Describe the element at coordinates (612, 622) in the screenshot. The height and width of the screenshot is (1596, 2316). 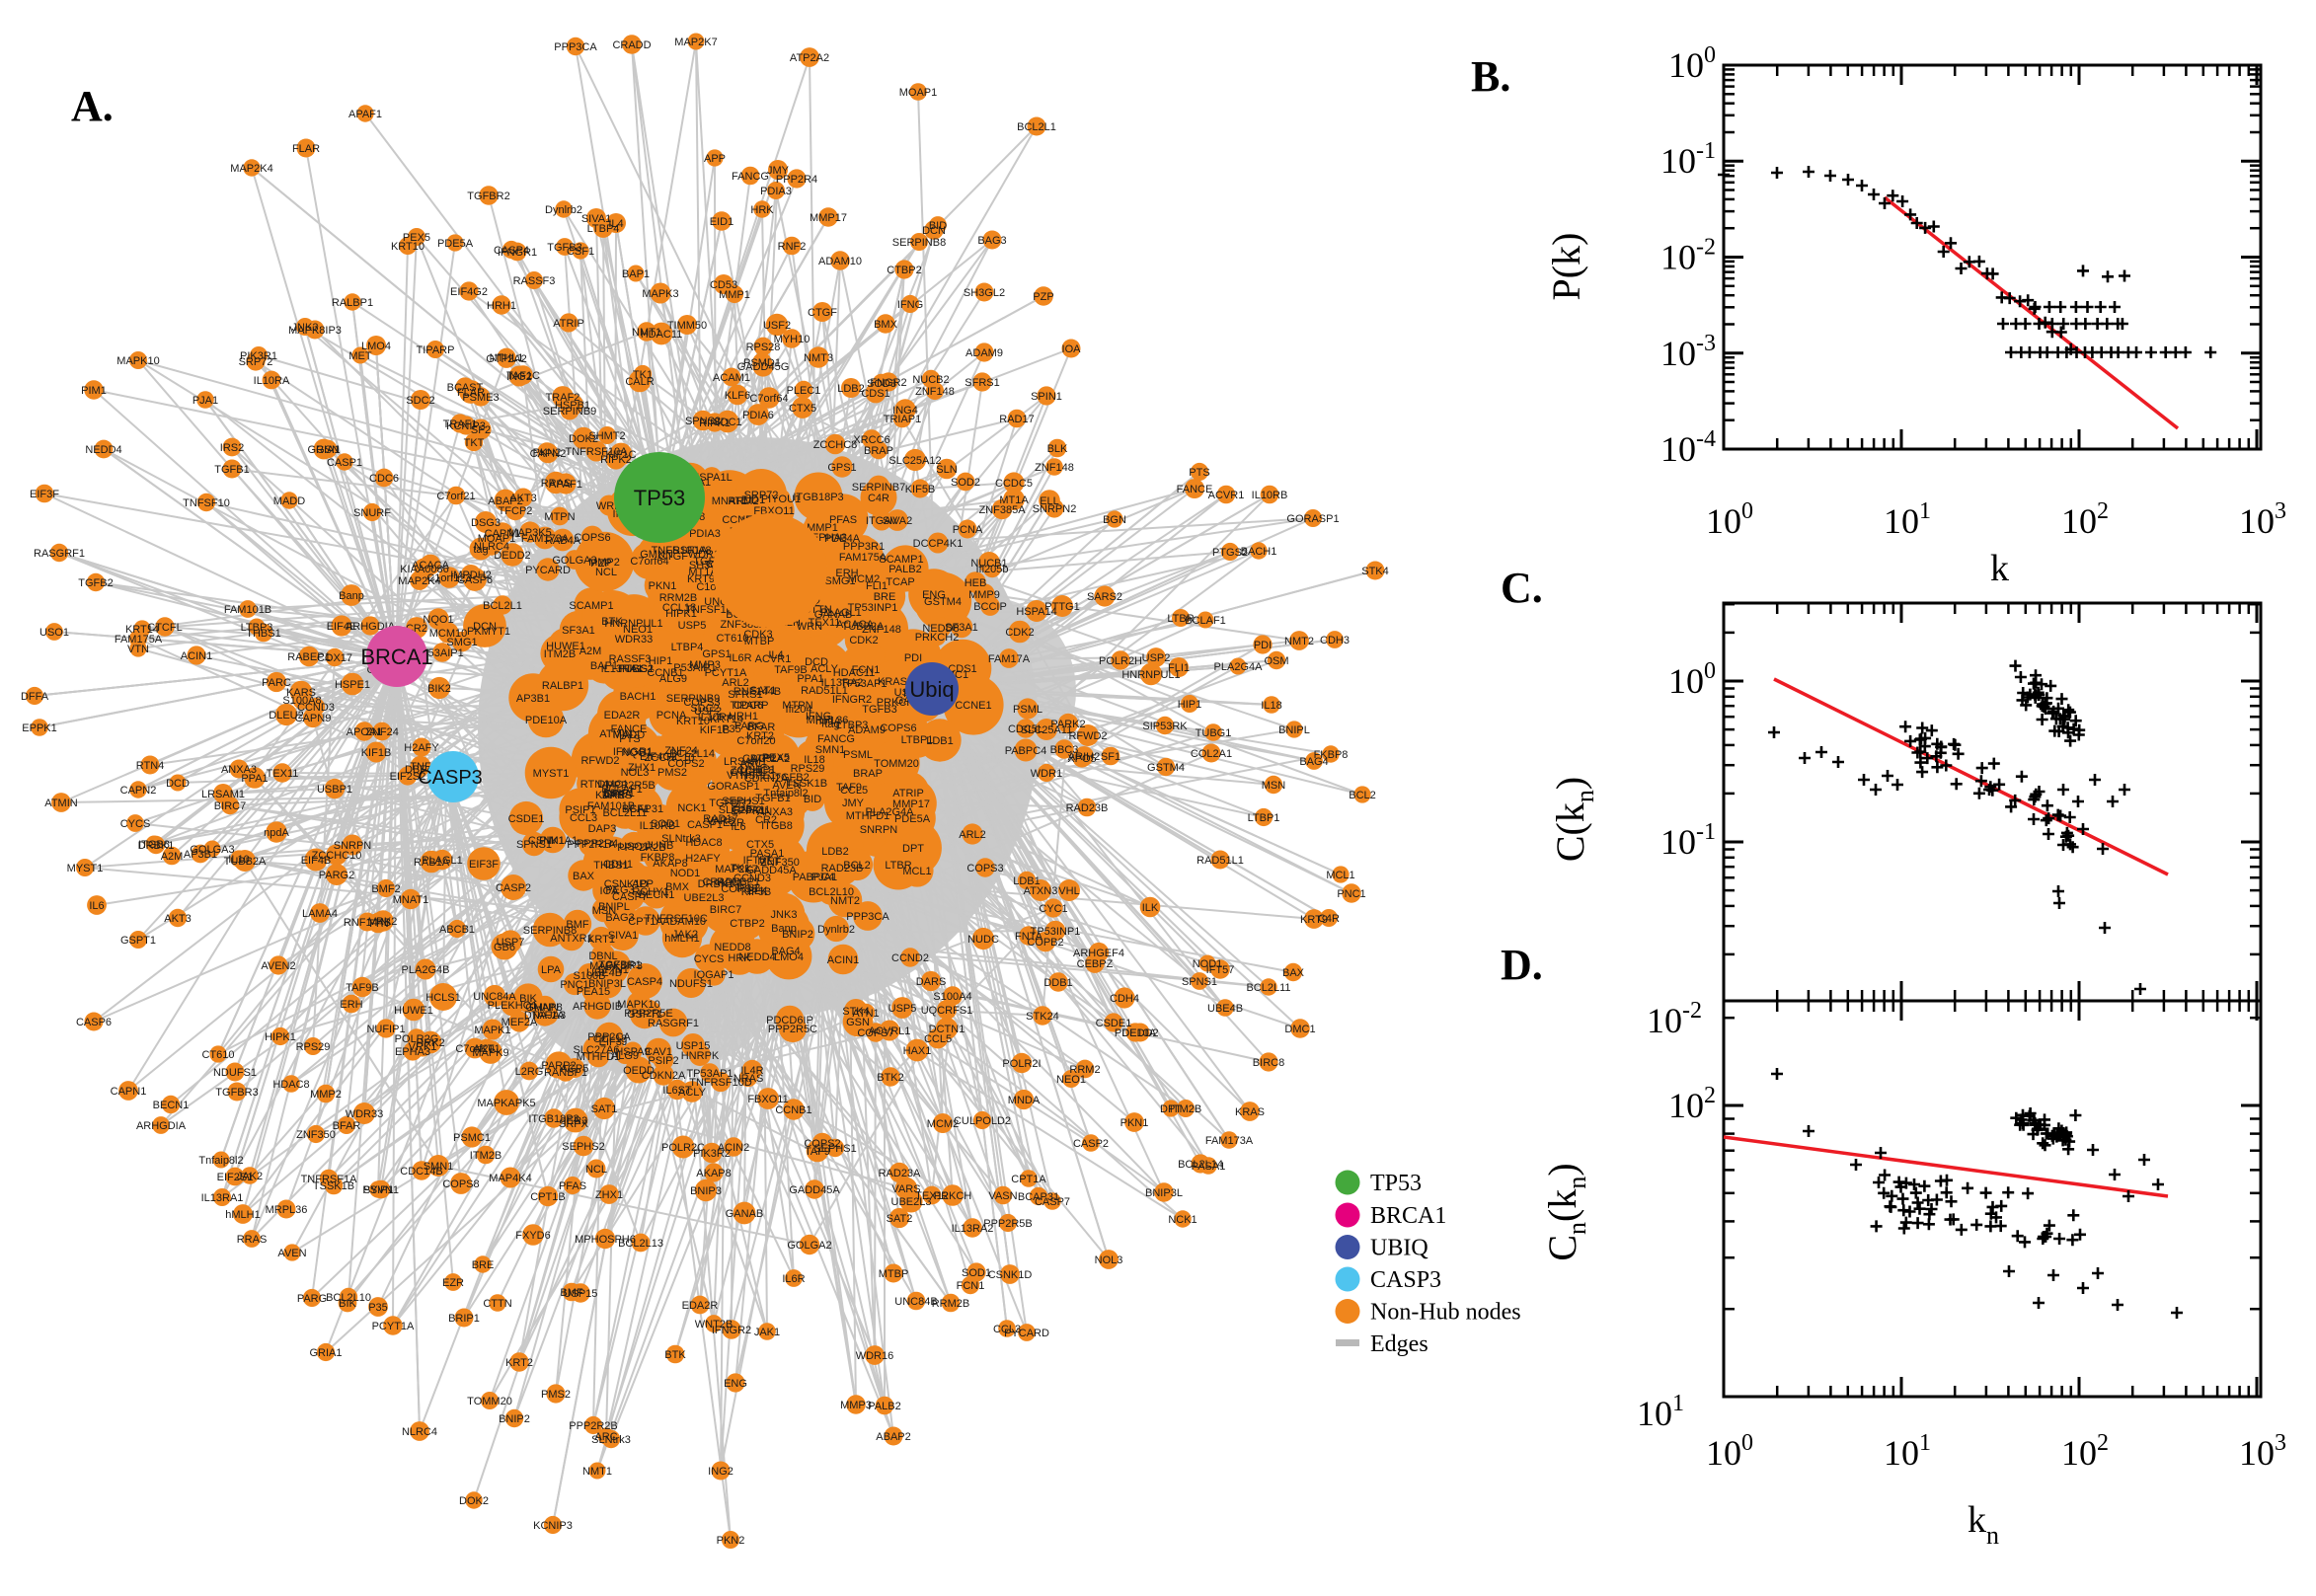
I see `svg-text: BTK` at that location.